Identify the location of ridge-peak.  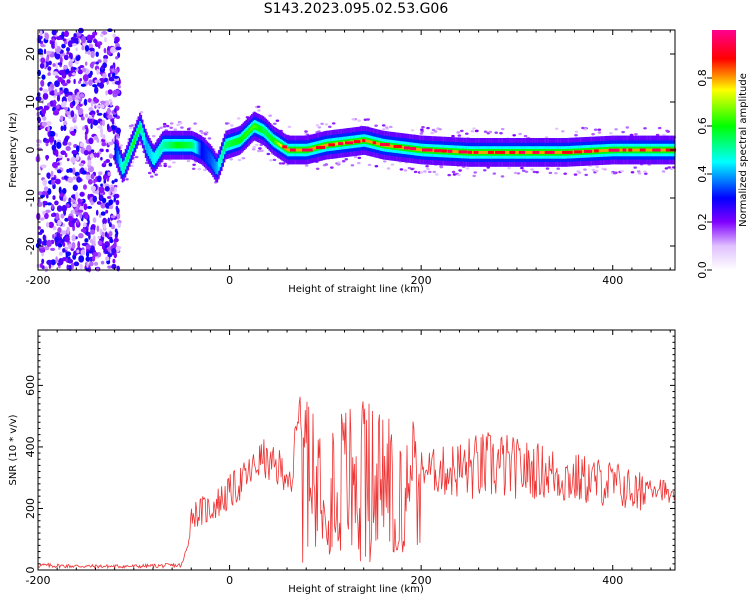
(512, 152).